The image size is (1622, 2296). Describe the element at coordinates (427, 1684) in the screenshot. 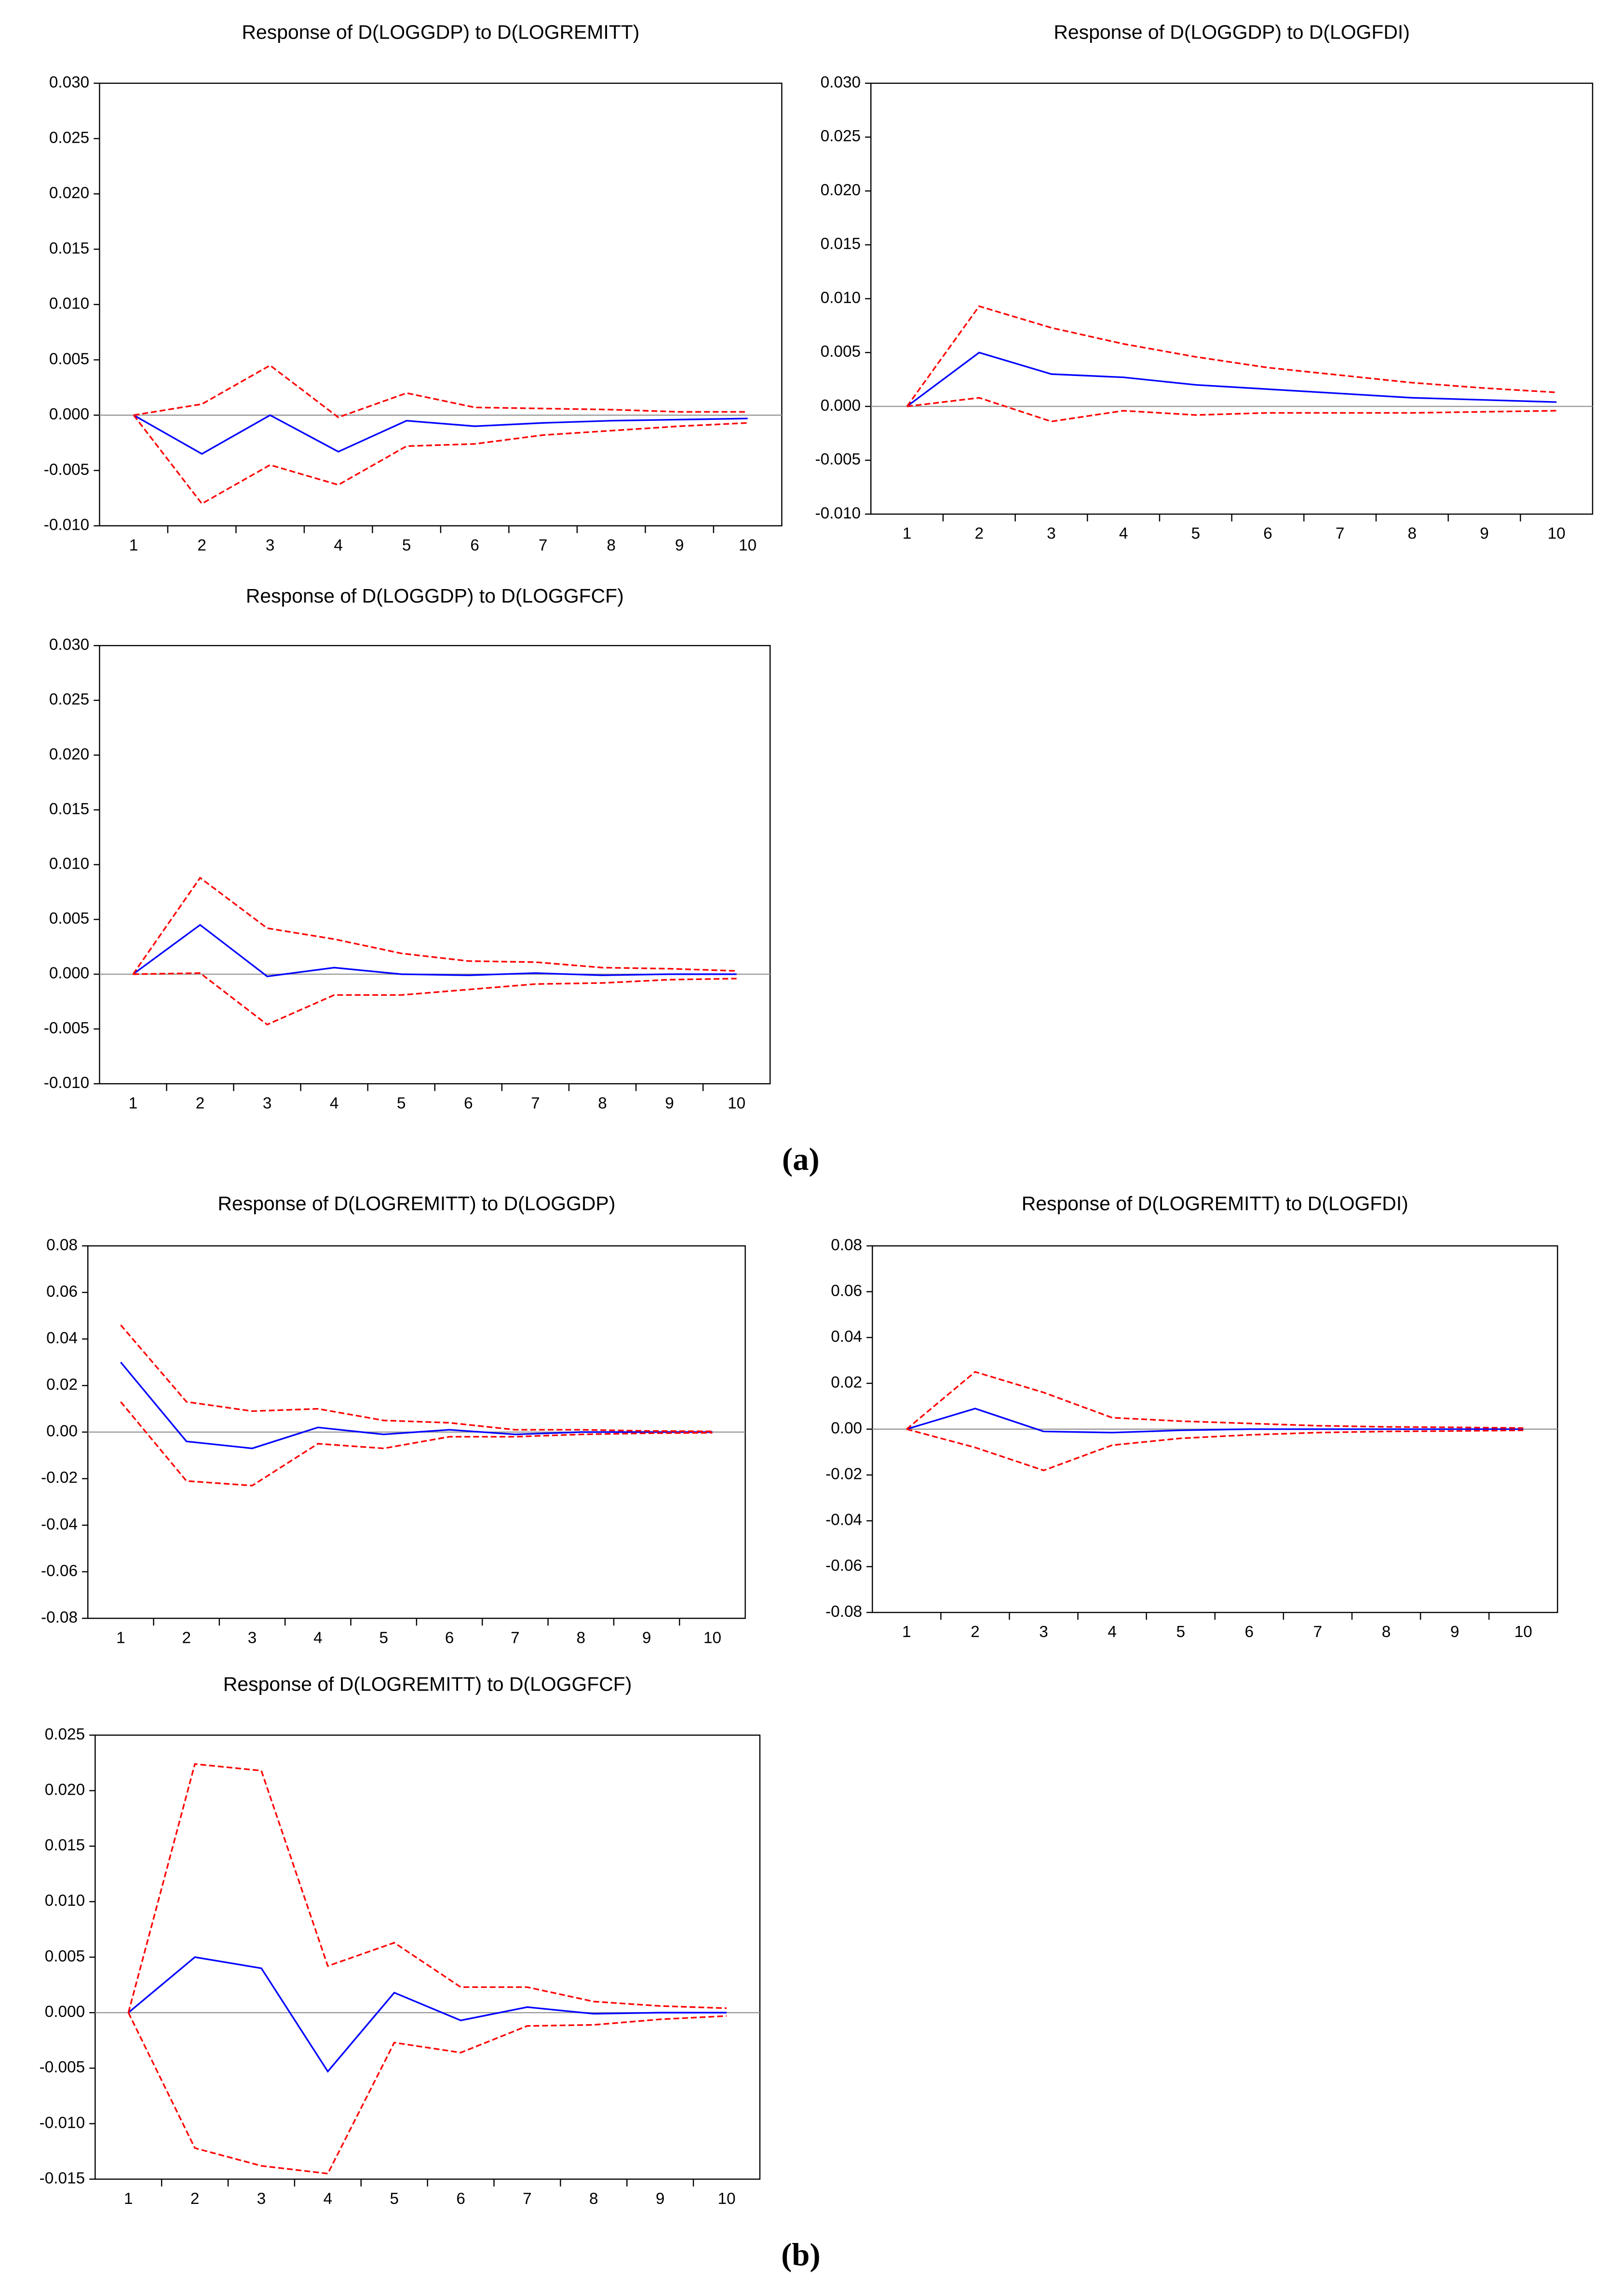

I see `chart-title: Response of D(LOGREMITT) to D(LOGGFCF)` at that location.